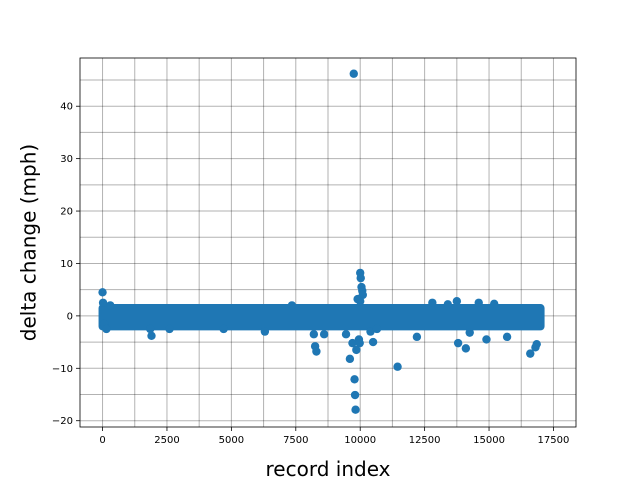 The image size is (640, 480). I want to click on y-tick-label: 0, so click(70, 316).